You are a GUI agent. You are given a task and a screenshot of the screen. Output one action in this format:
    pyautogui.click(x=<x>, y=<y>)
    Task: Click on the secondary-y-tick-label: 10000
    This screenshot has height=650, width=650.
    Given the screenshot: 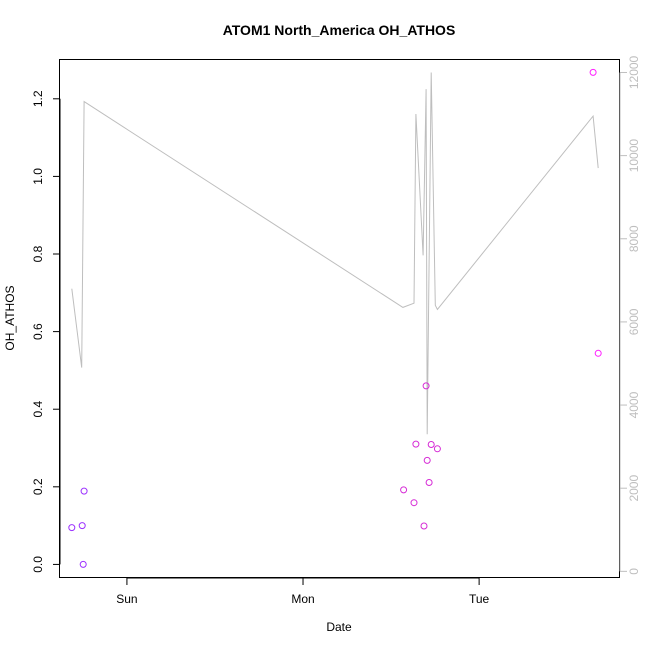 What is the action you would take?
    pyautogui.click(x=634, y=156)
    